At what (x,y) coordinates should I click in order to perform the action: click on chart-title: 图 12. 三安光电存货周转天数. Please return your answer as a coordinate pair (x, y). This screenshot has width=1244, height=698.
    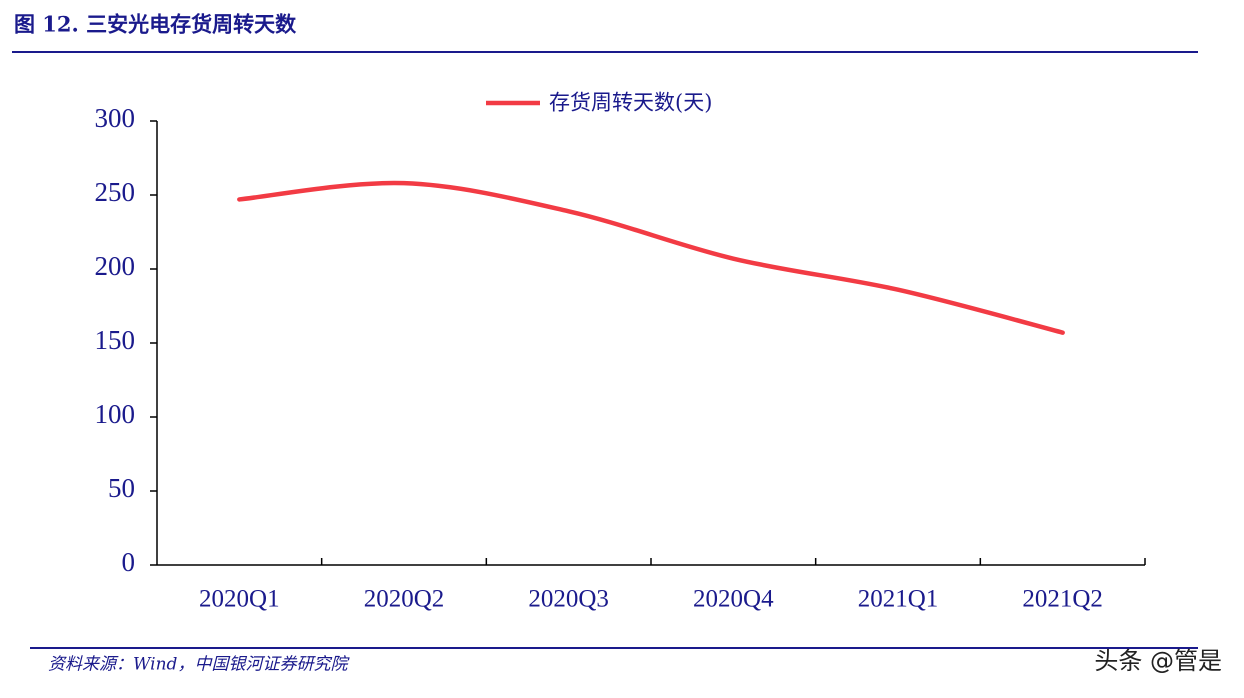
    Looking at the image, I should click on (155, 24).